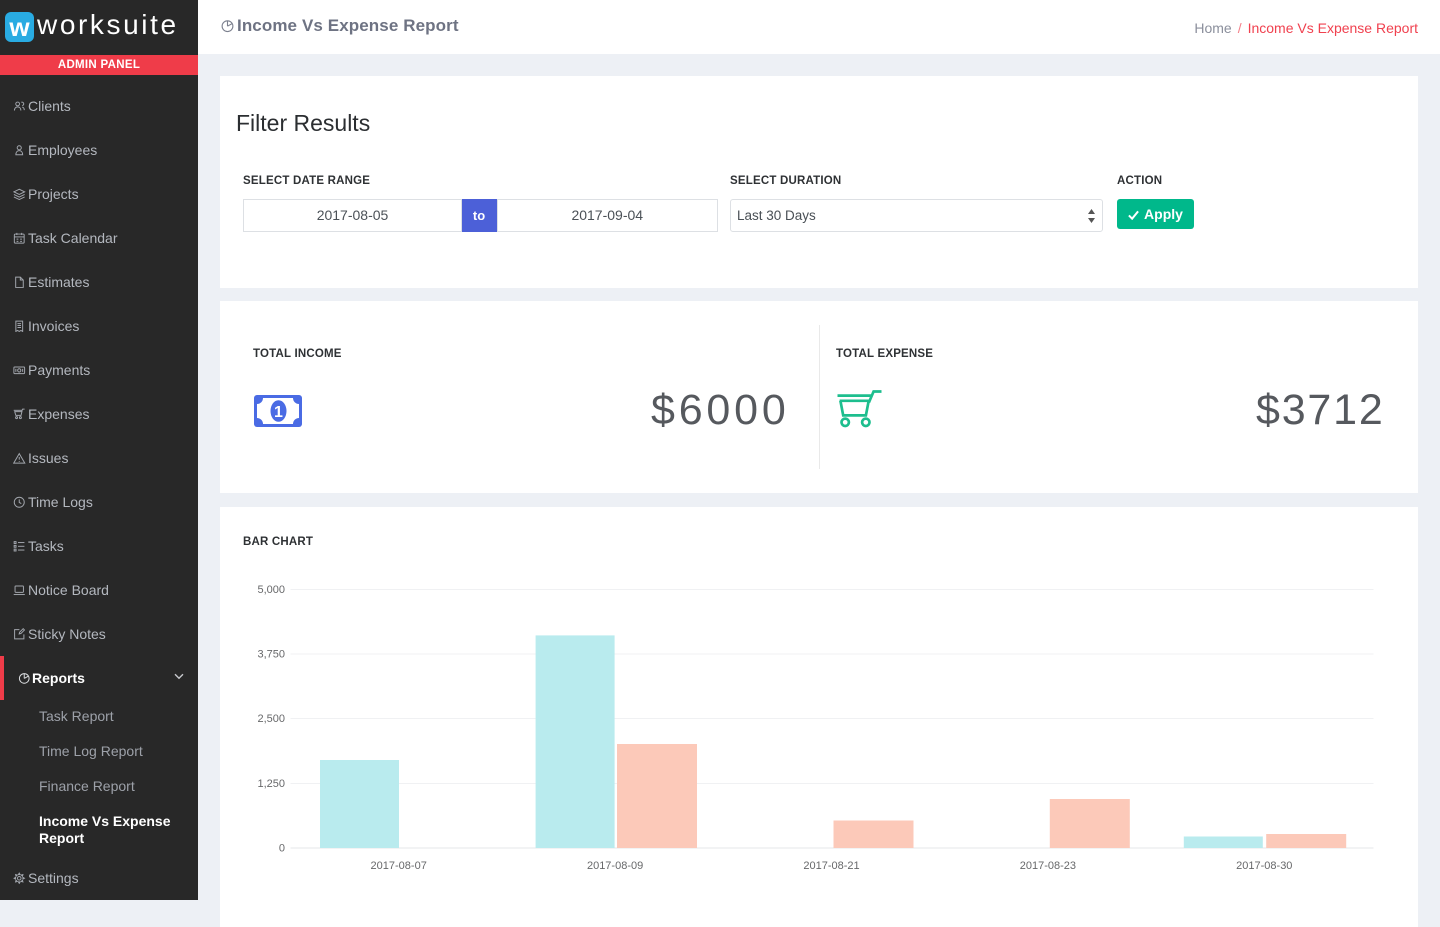  What do you see at coordinates (282, 849) in the screenshot?
I see `svg-text: 0` at bounding box center [282, 849].